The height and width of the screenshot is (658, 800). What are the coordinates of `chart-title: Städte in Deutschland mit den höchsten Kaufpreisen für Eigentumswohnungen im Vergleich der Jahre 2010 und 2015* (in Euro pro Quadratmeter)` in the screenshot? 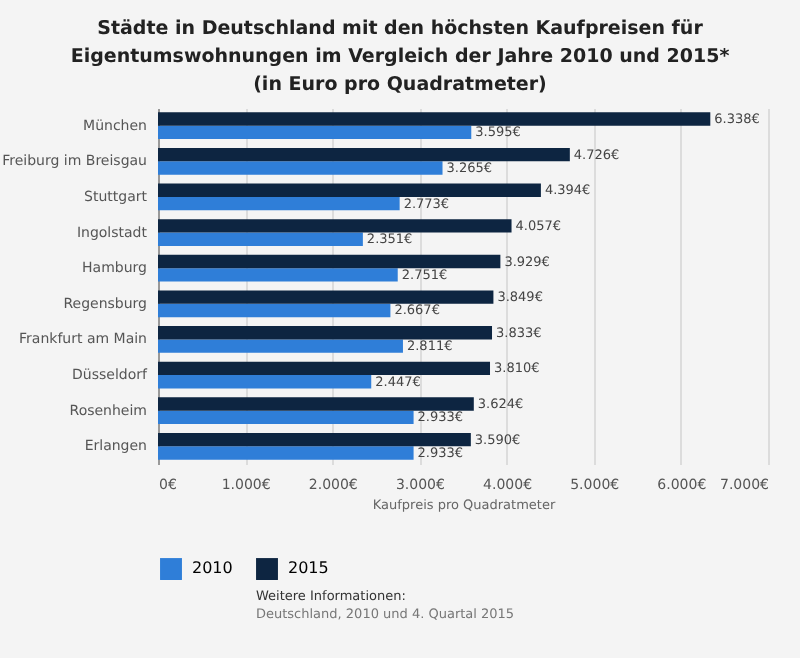 It's located at (400, 58).